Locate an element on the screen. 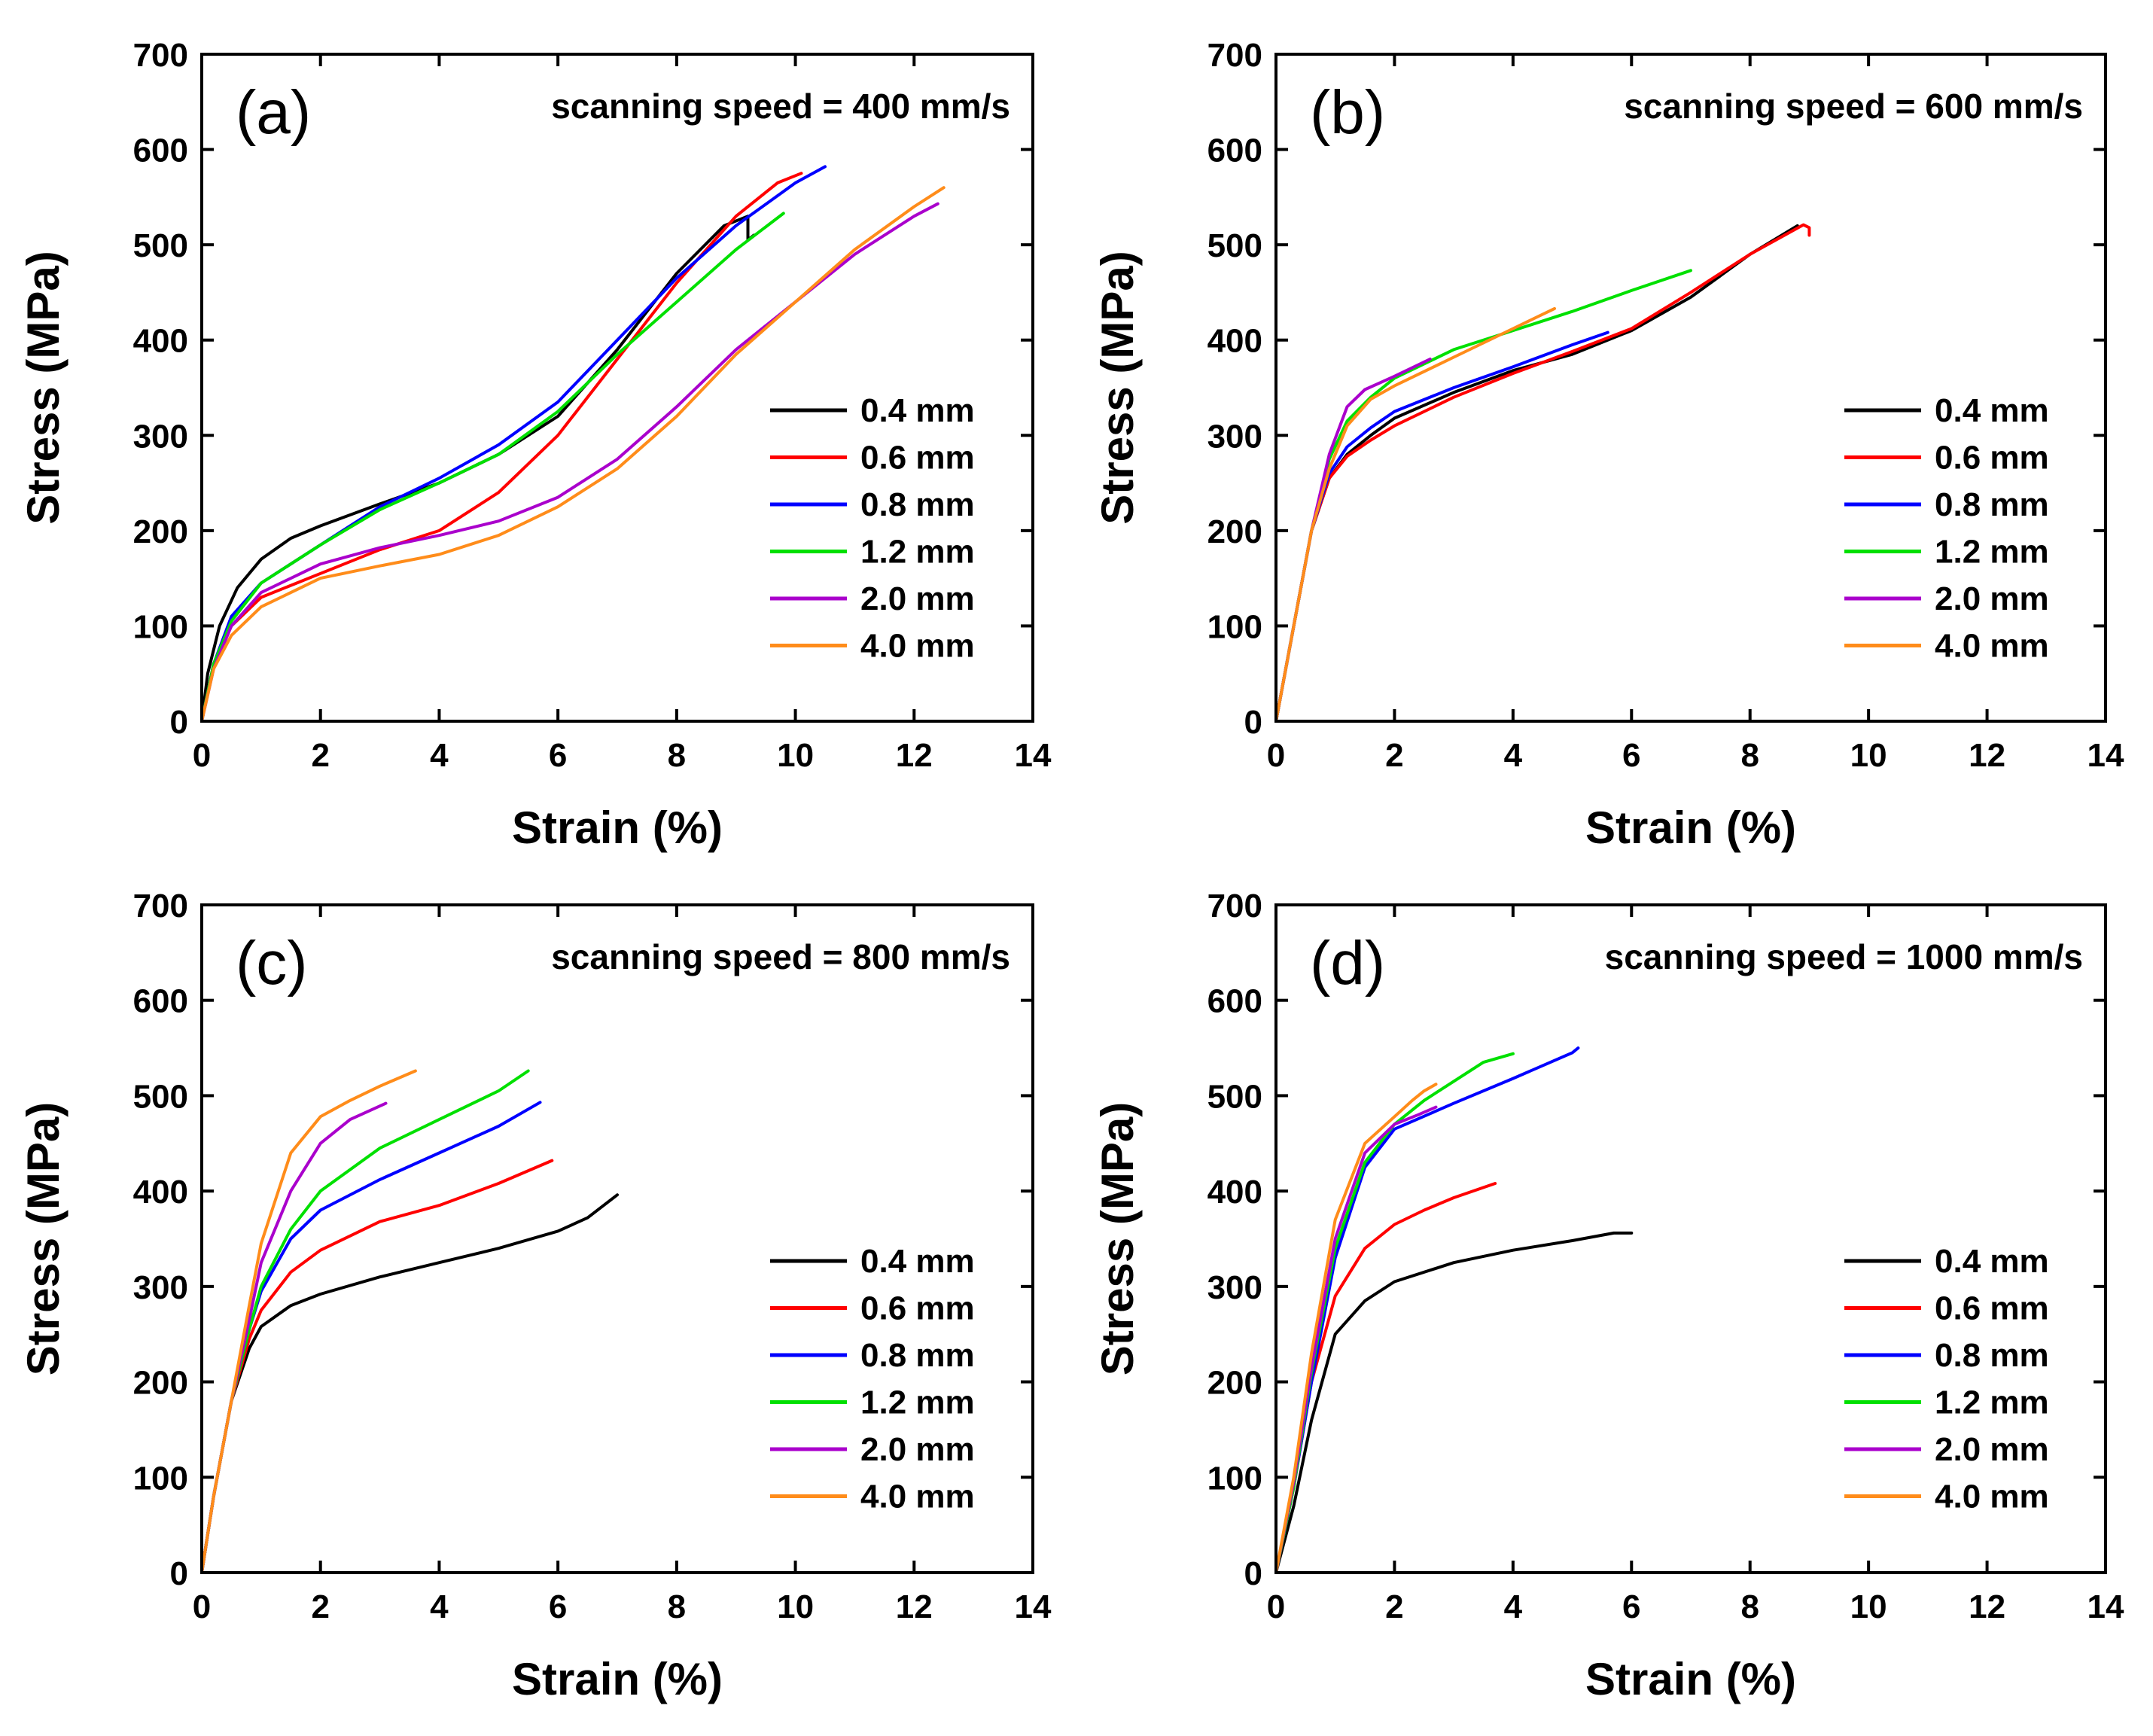 The height and width of the screenshot is (1736, 2153). plot-frame is located at coordinates (617, 388).